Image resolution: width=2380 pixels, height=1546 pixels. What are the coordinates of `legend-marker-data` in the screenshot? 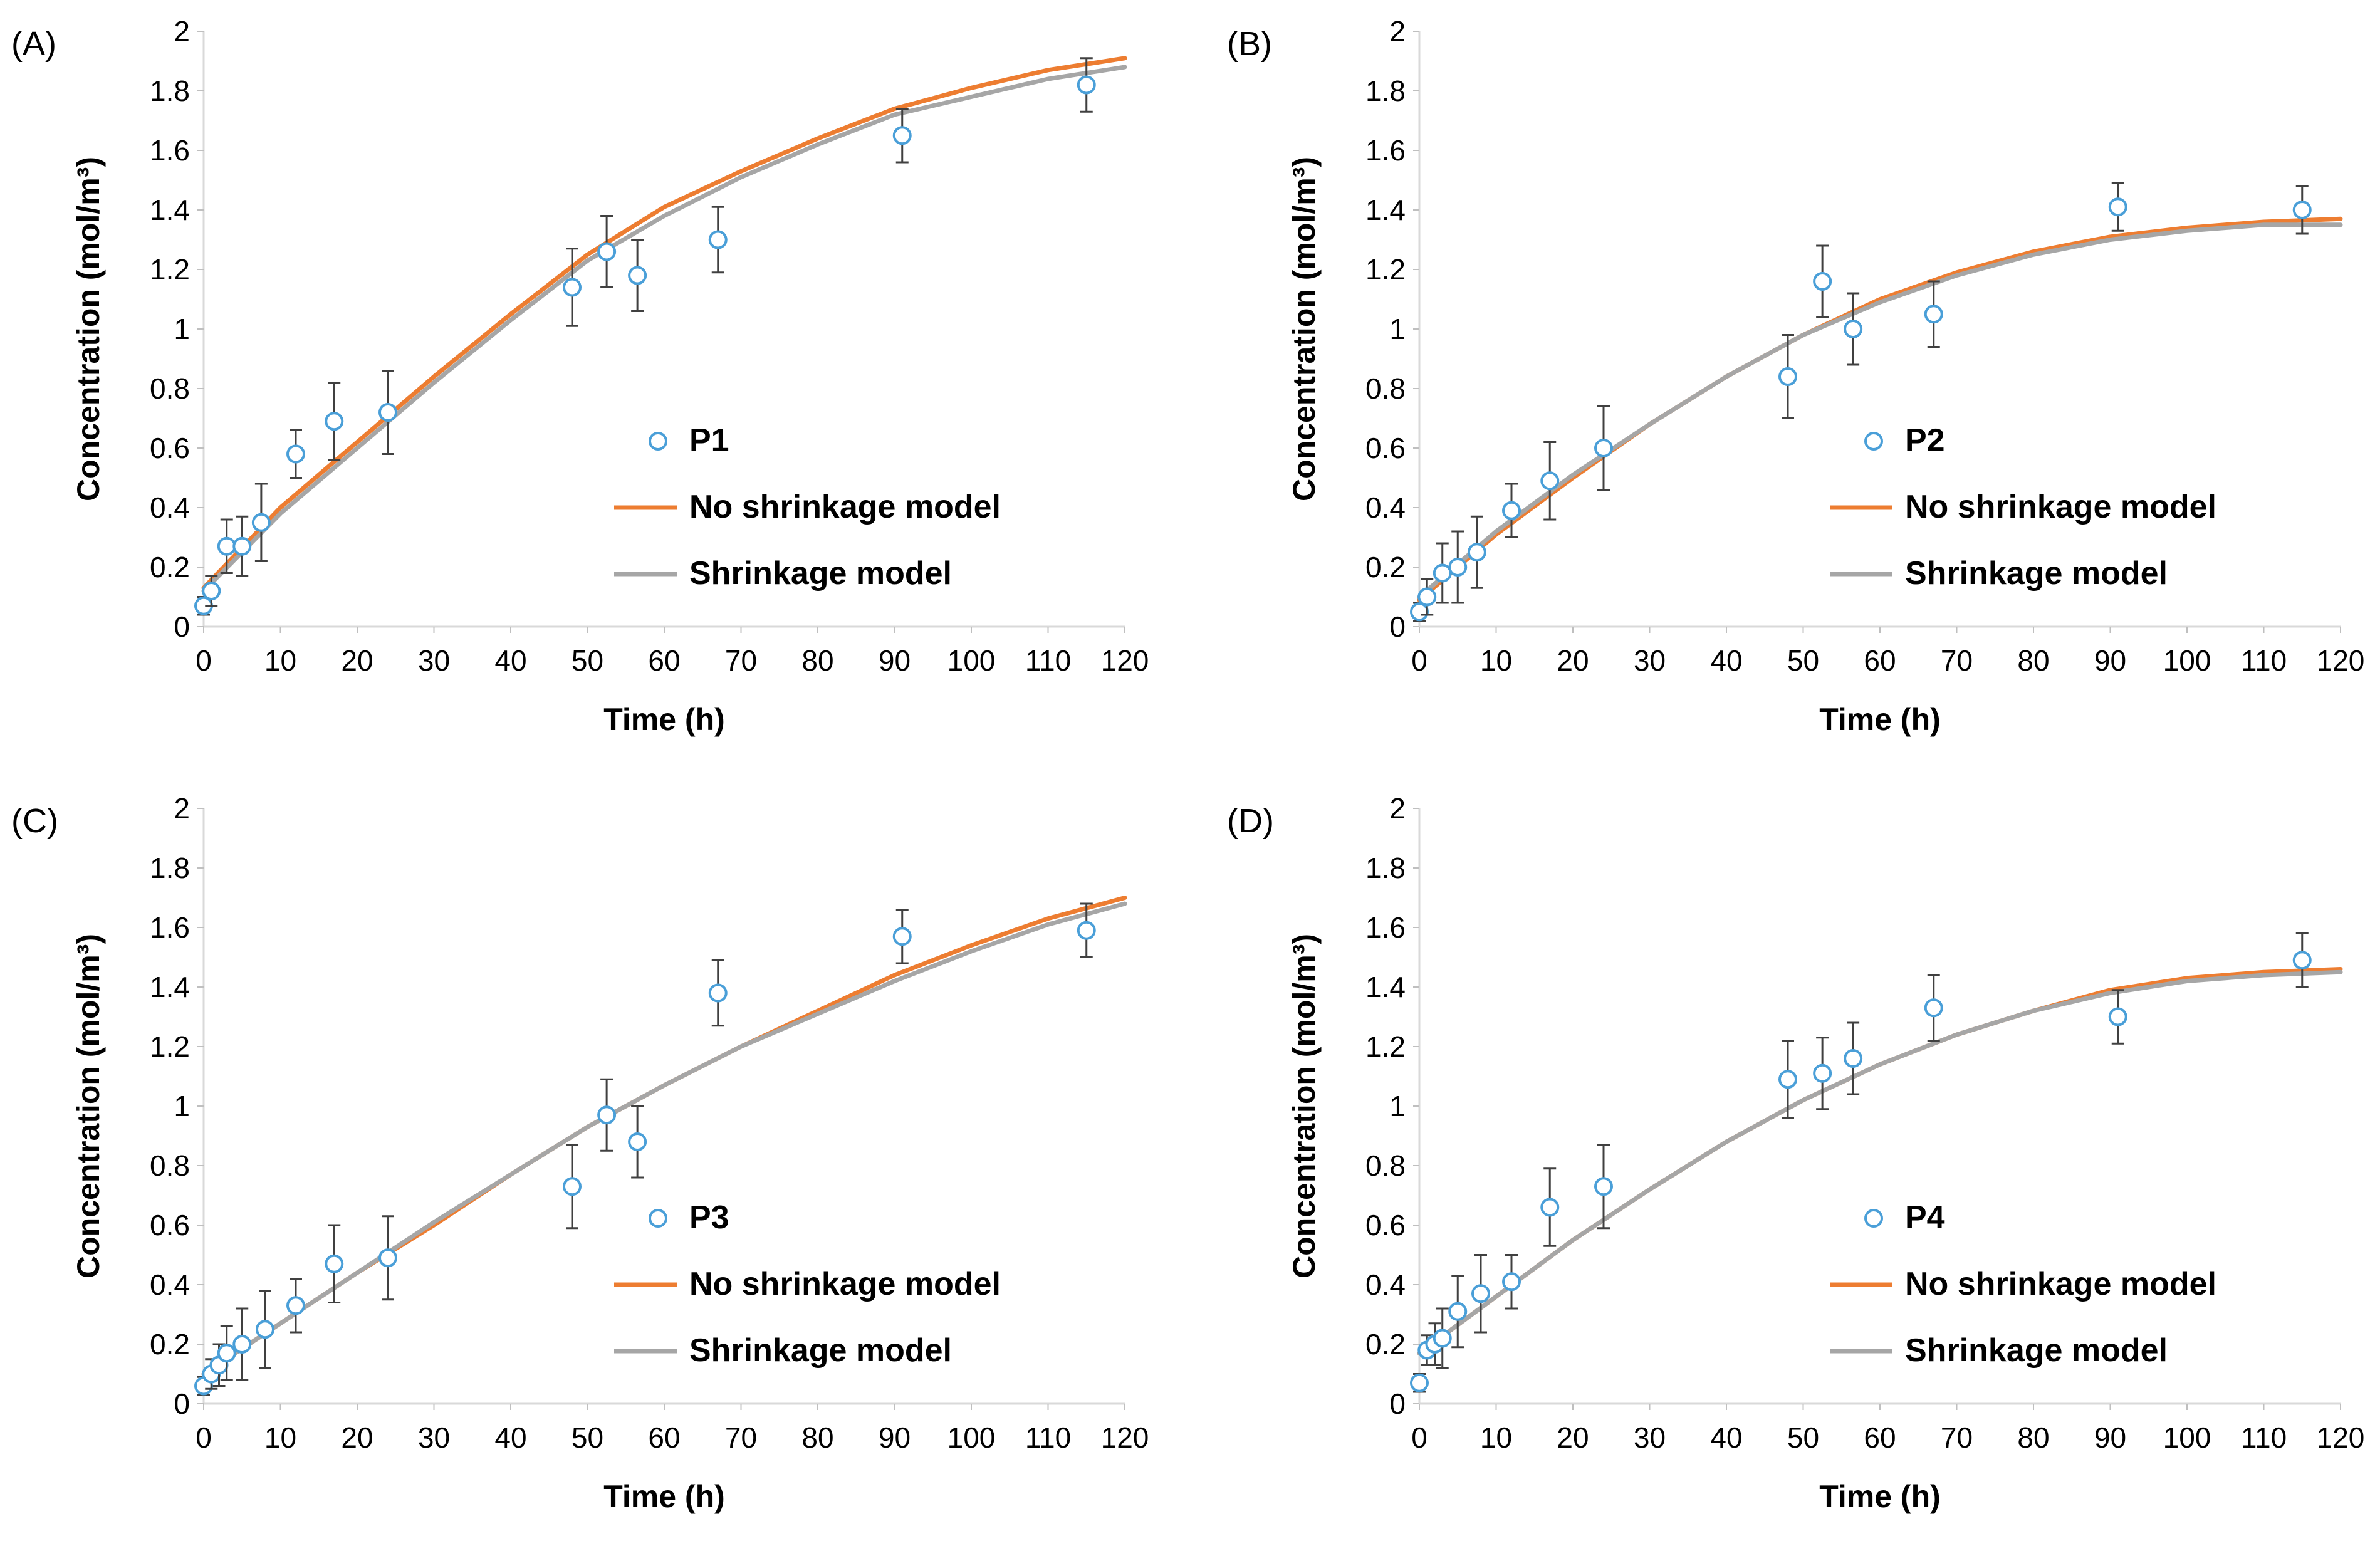 It's located at (1874, 1218).